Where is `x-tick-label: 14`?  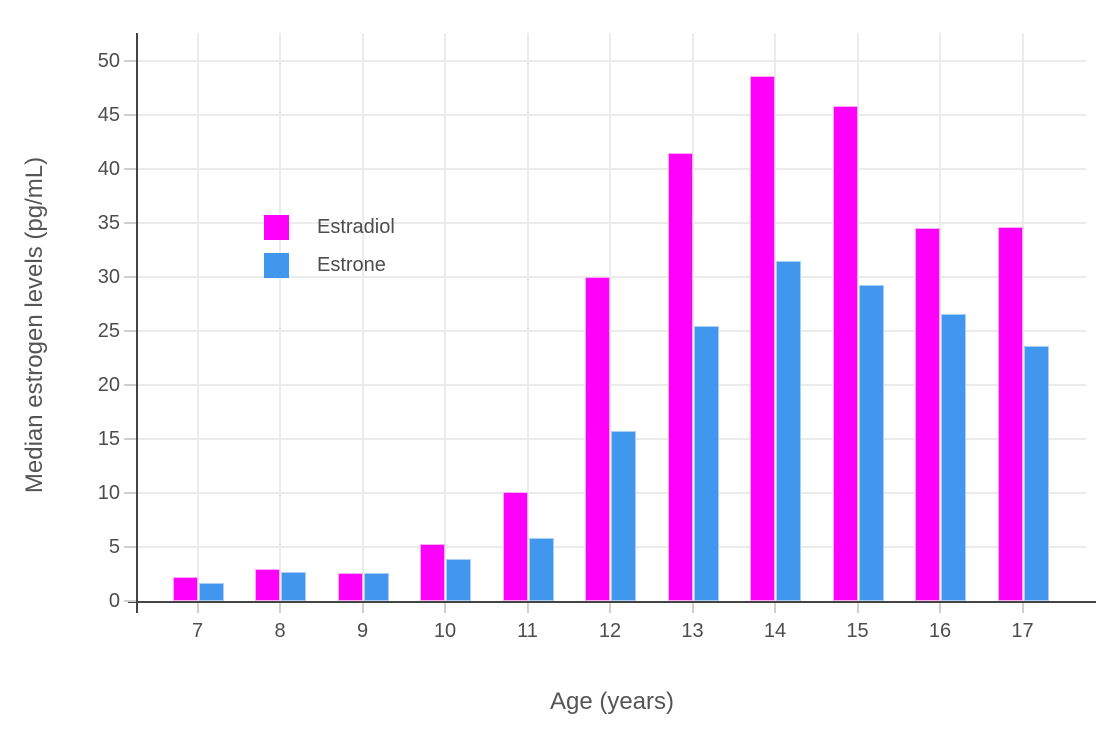
x-tick-label: 14 is located at coordinates (775, 631).